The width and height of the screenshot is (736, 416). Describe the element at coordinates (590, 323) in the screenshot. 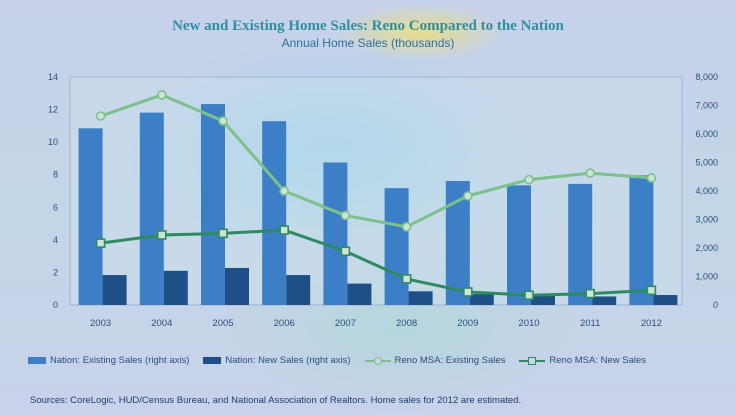

I see `x-axis-tick-label: 2011` at that location.